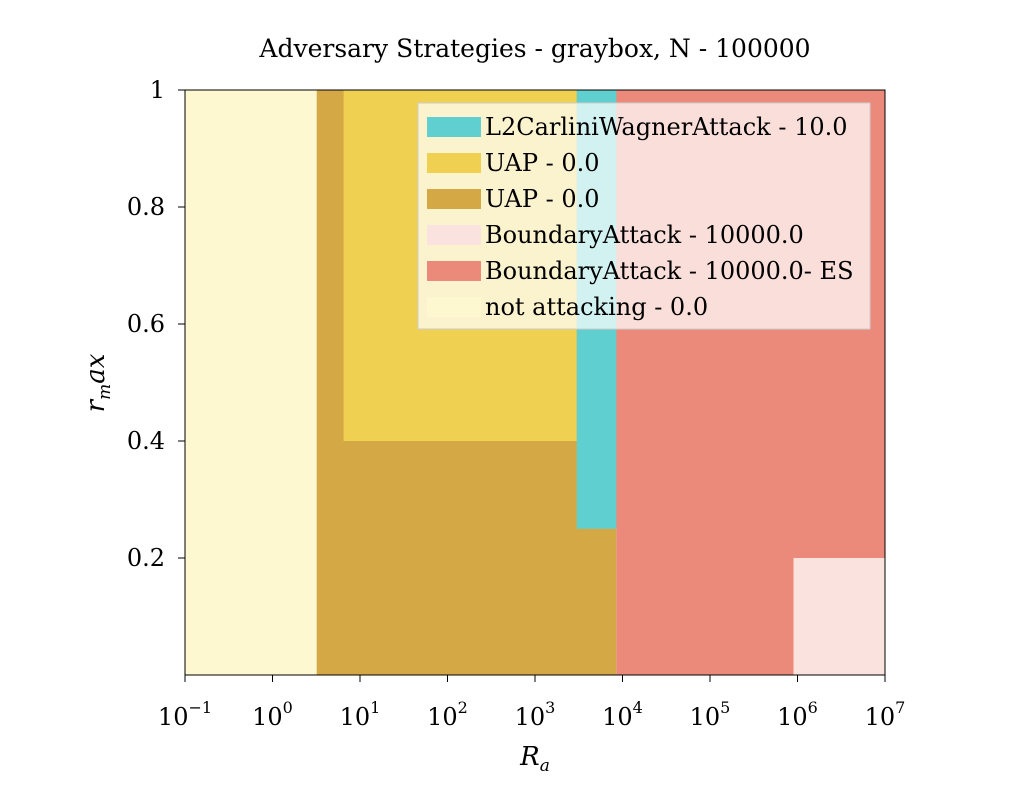  What do you see at coordinates (596, 307) in the screenshot?
I see `legend-label: not attacking - 0.0` at bounding box center [596, 307].